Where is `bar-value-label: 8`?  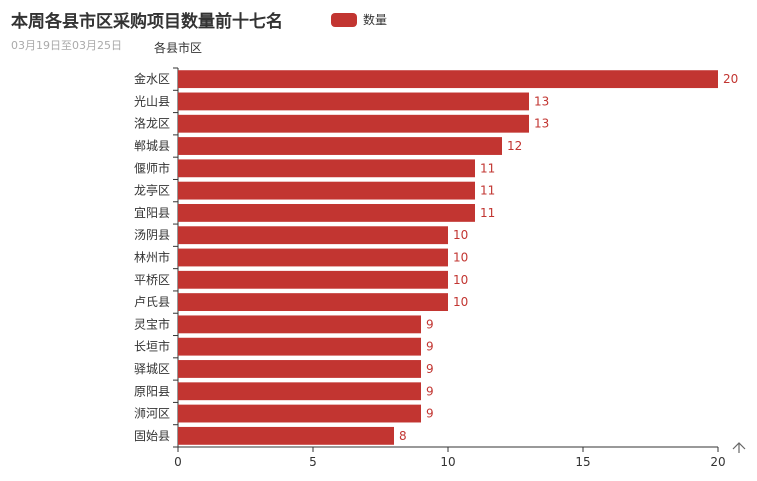
bar-value-label: 8 is located at coordinates (403, 436).